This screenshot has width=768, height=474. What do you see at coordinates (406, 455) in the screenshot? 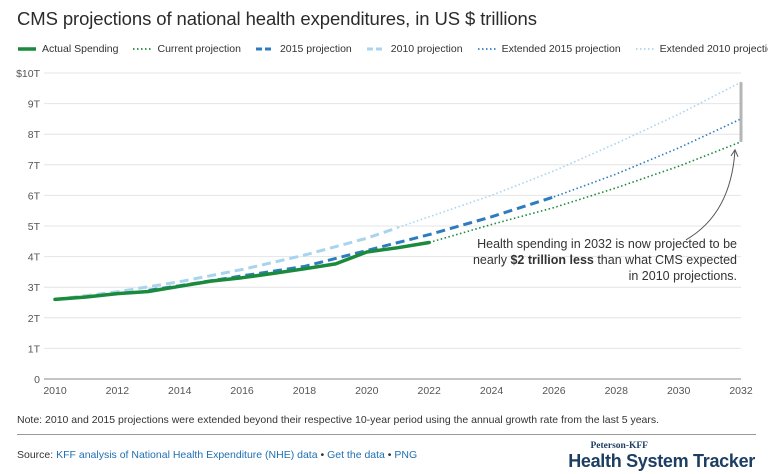
I see `png-link: PNG` at bounding box center [406, 455].